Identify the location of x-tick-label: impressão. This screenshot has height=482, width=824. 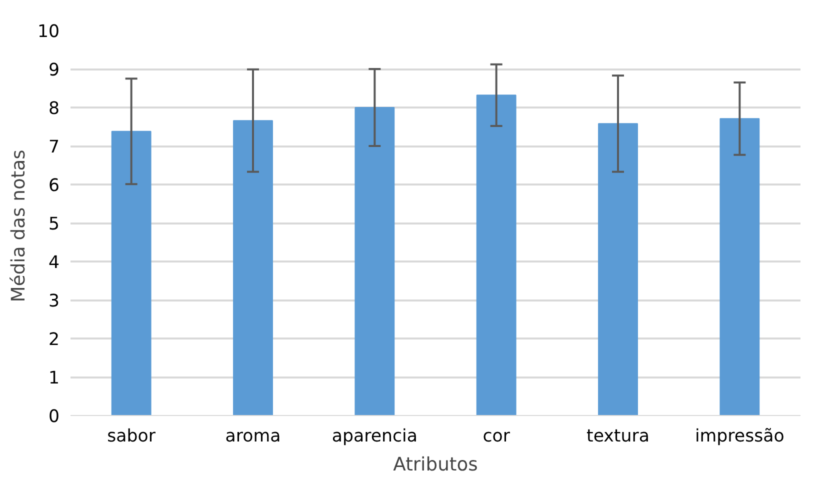
(739, 436).